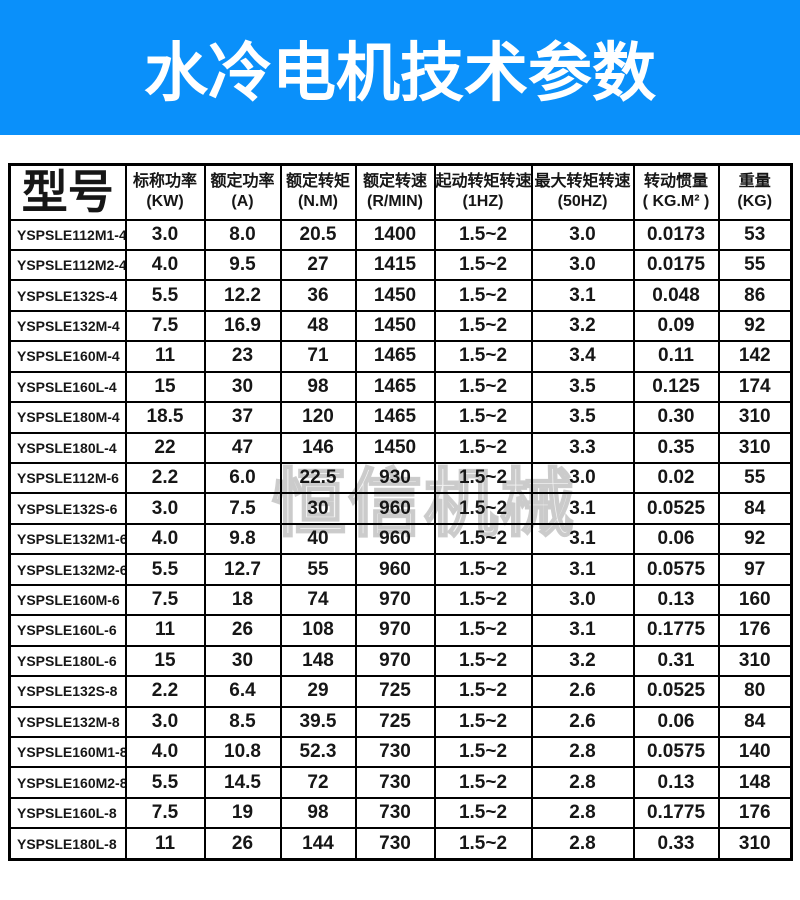  What do you see at coordinates (395, 295) in the screenshot?
I see `value-cell: 1450` at bounding box center [395, 295].